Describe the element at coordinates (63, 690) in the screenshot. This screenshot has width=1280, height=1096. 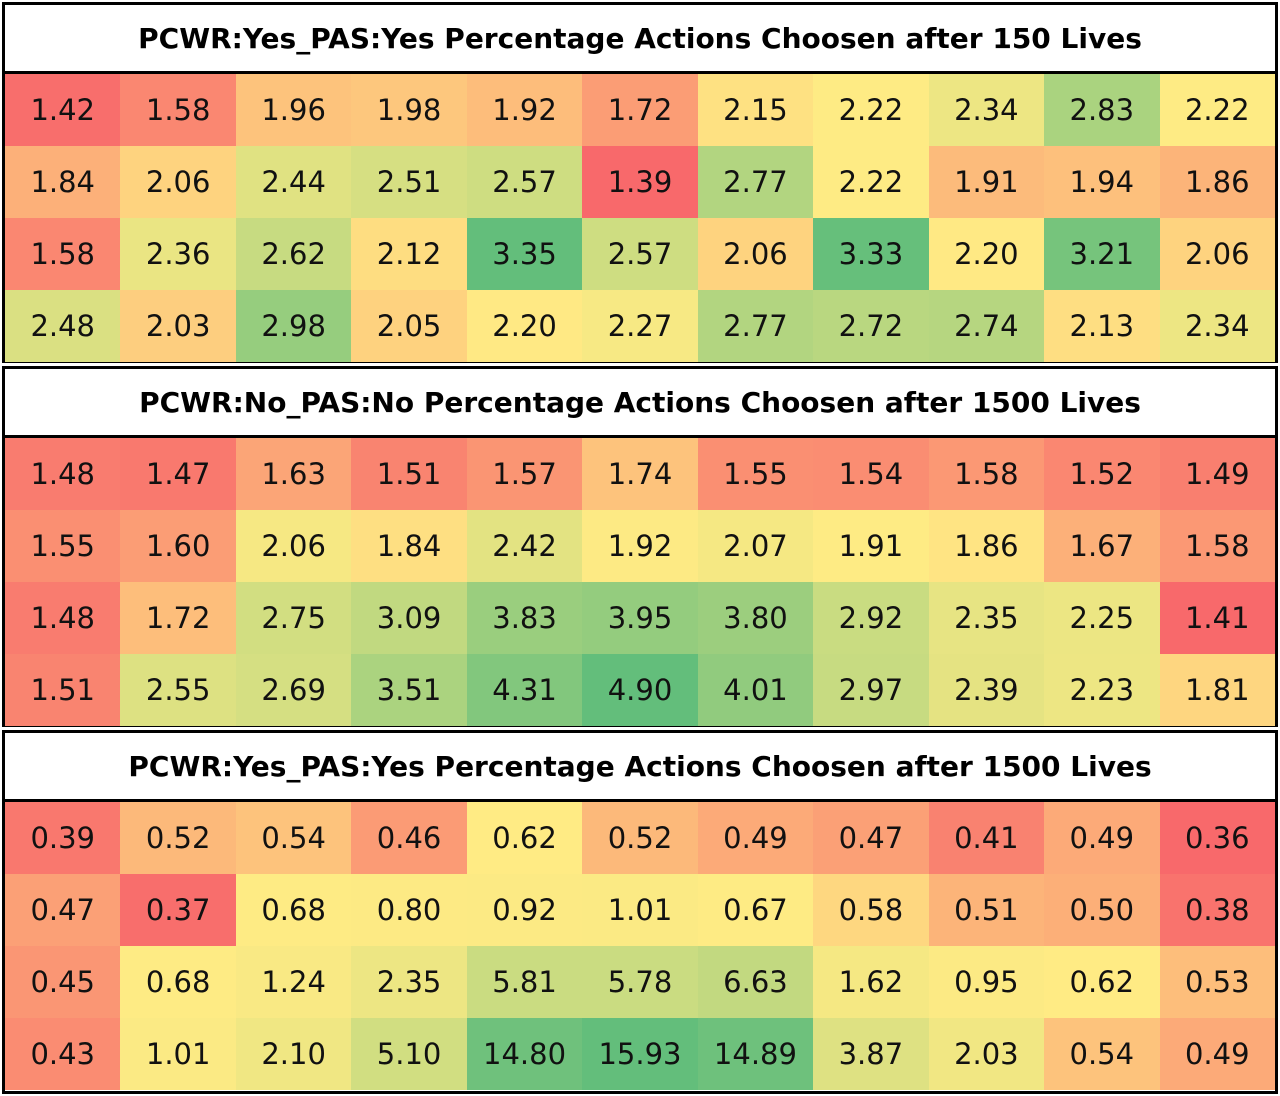
I see `heatmap-cell: 1.51` at that location.